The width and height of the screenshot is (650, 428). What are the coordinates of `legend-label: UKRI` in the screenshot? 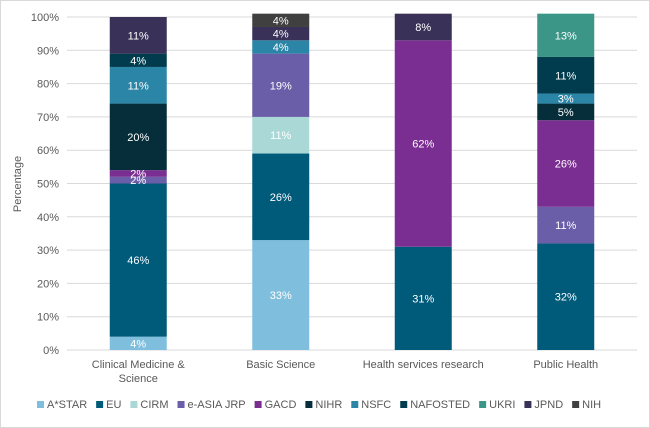 It's located at (502, 405).